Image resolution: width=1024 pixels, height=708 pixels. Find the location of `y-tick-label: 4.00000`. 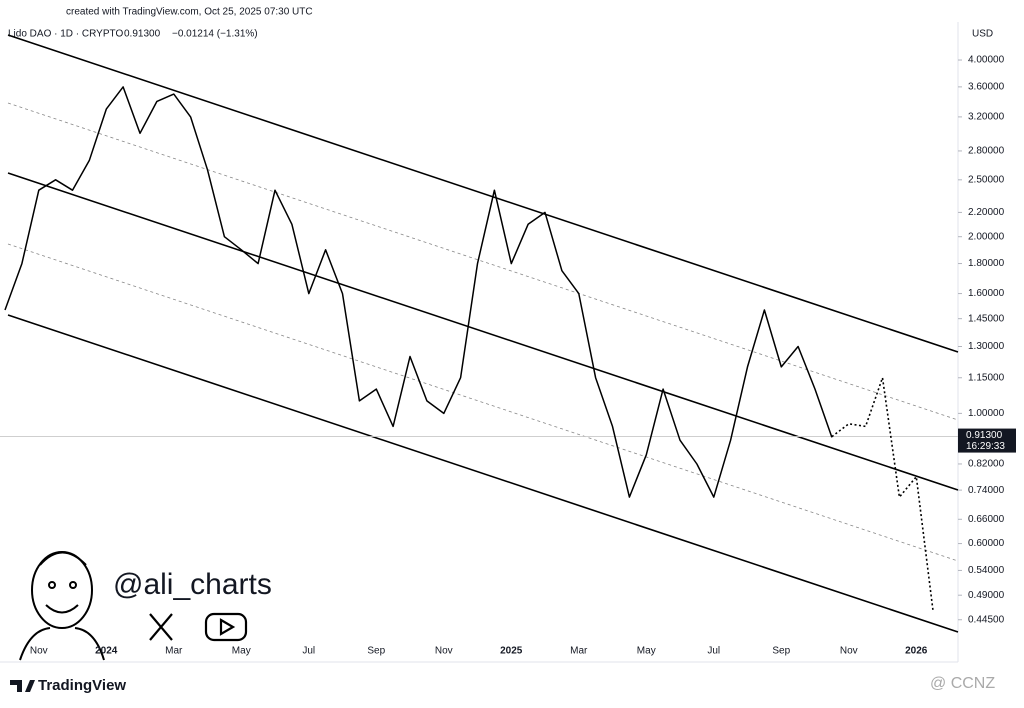

y-tick-label: 4.00000 is located at coordinates (986, 60).